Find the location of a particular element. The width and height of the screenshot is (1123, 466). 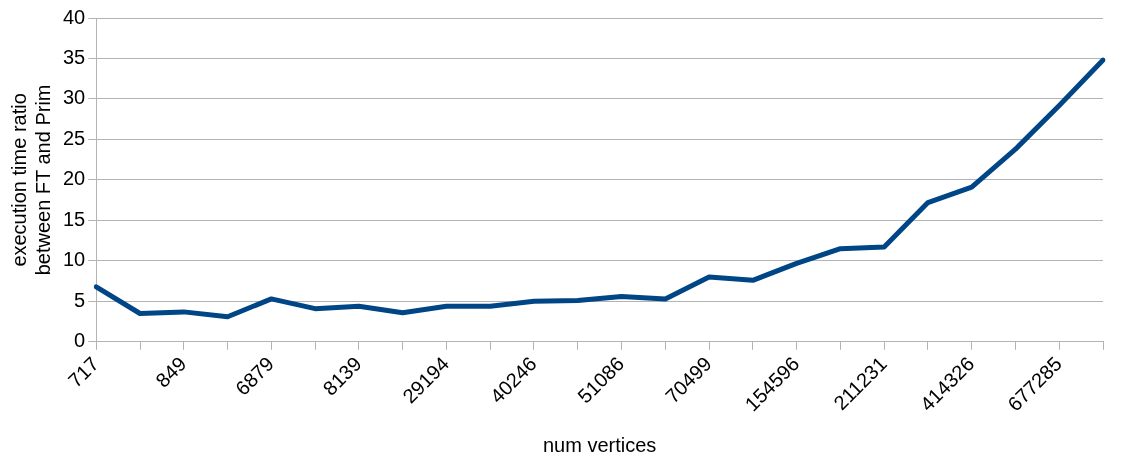

y-tick-label: 40 is located at coordinates (74, 16).